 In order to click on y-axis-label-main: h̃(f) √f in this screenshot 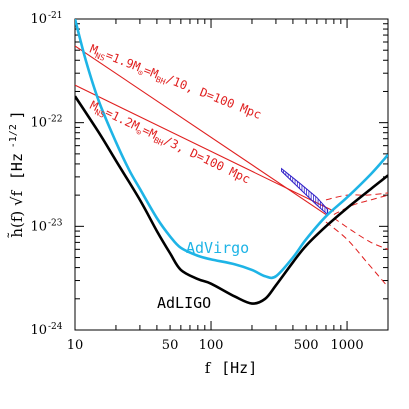, I will do `click(17, 213)`.